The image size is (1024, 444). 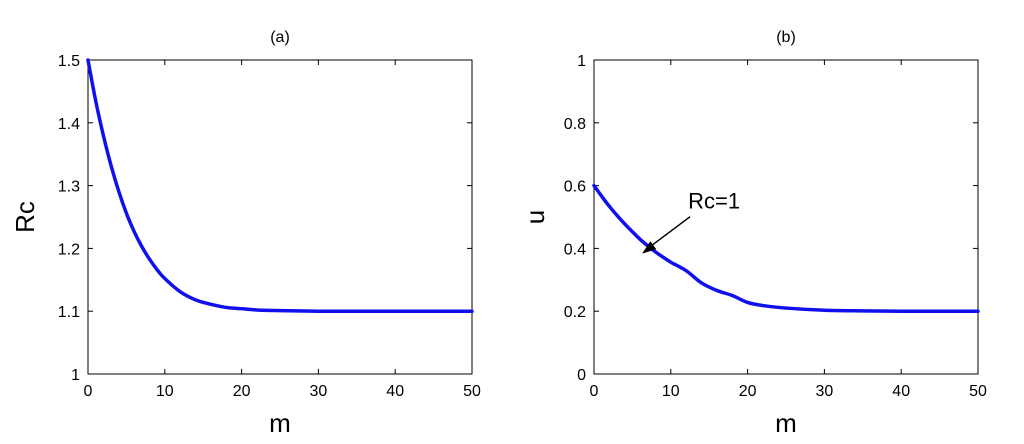 I want to click on y-tick-label: 1.2, so click(x=69, y=249).